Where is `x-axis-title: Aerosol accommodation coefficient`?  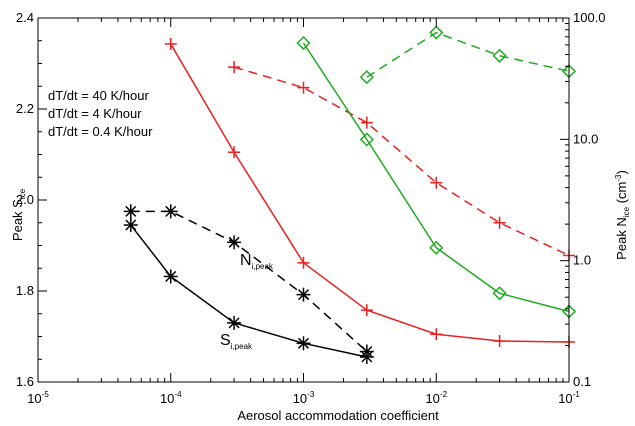
x-axis-title: Aerosol accommodation coefficient is located at coordinates (338, 415).